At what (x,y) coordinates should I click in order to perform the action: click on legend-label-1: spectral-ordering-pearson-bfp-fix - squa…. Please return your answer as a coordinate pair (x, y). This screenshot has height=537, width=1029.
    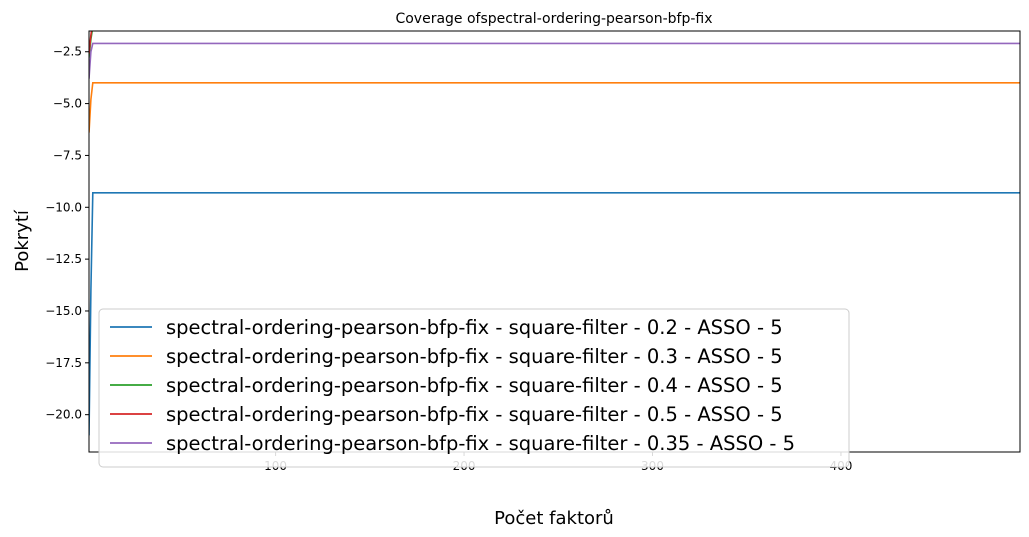
    Looking at the image, I should click on (474, 327).